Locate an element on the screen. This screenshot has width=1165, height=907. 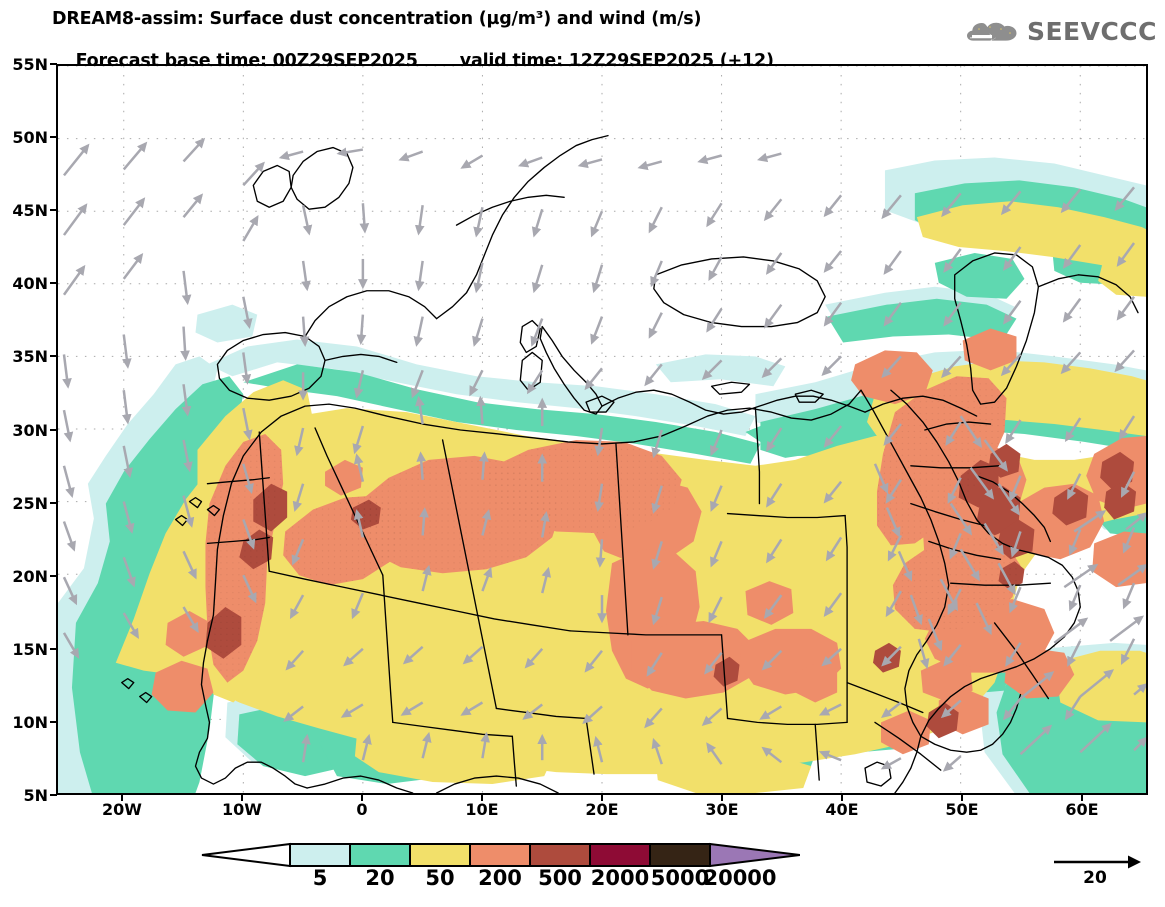
lat-tick-label: 30N is located at coordinates (30, 430).